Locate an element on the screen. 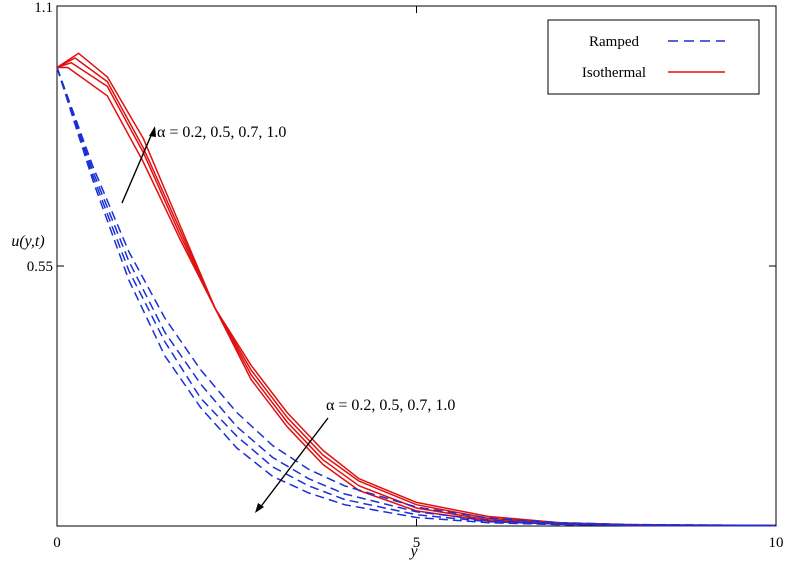 The width and height of the screenshot is (786, 565). annotation-arrowhead-up is located at coordinates (152, 131).